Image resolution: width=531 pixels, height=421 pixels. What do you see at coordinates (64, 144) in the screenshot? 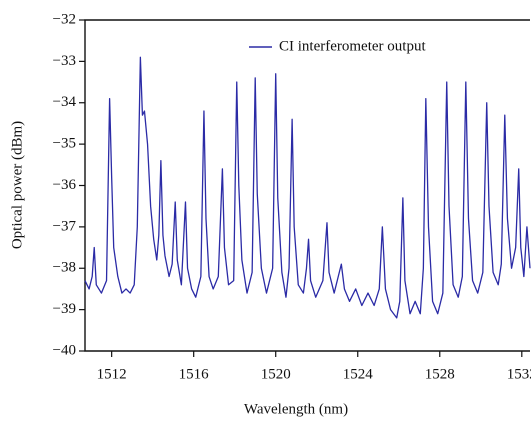
I see `y-tick-label: −35` at bounding box center [64, 144].